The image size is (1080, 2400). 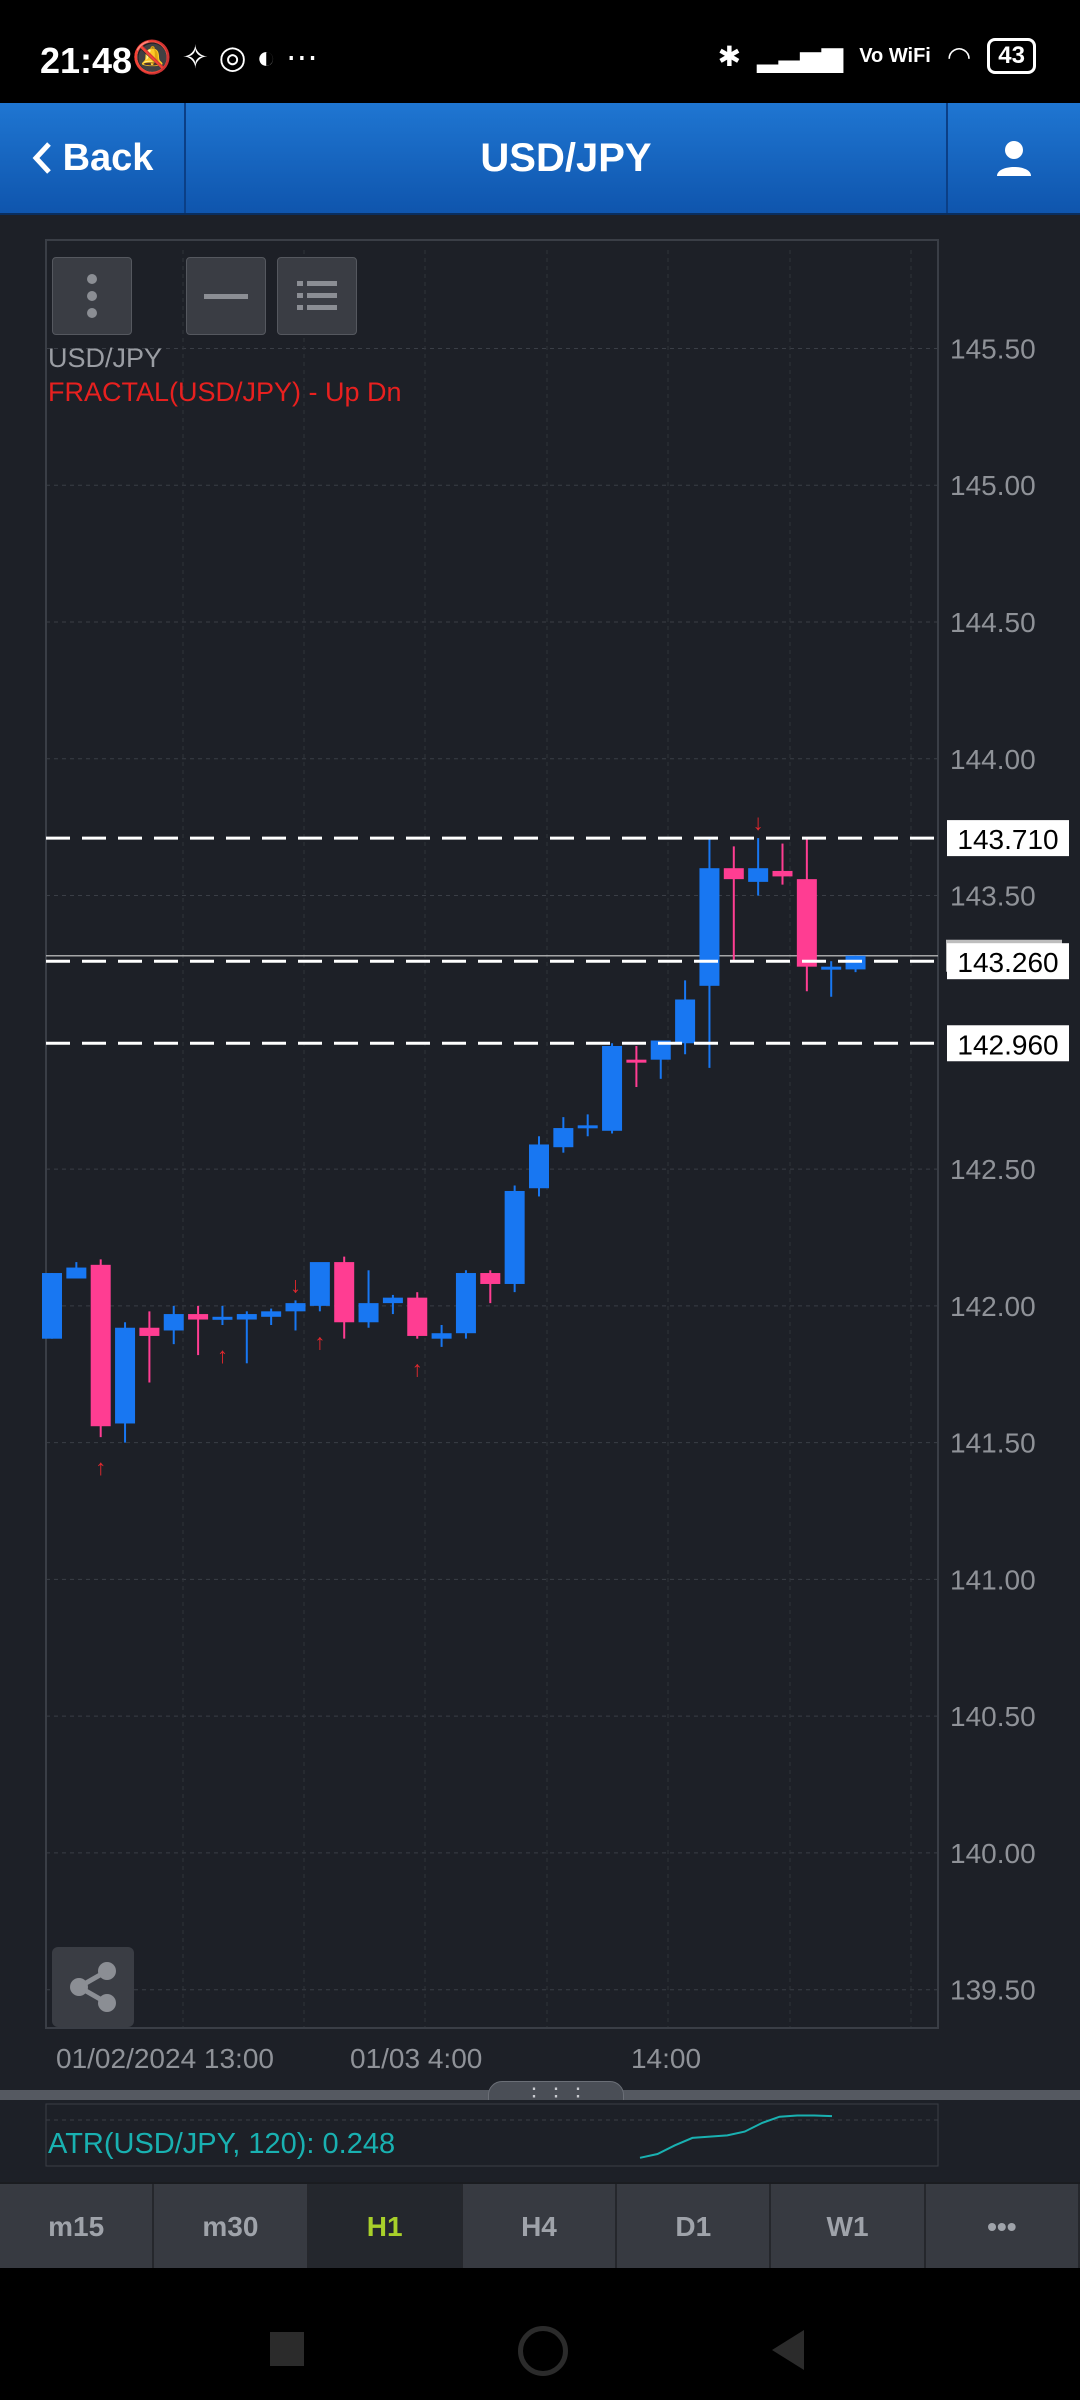 I want to click on chart-menu-button, so click(x=92, y=296).